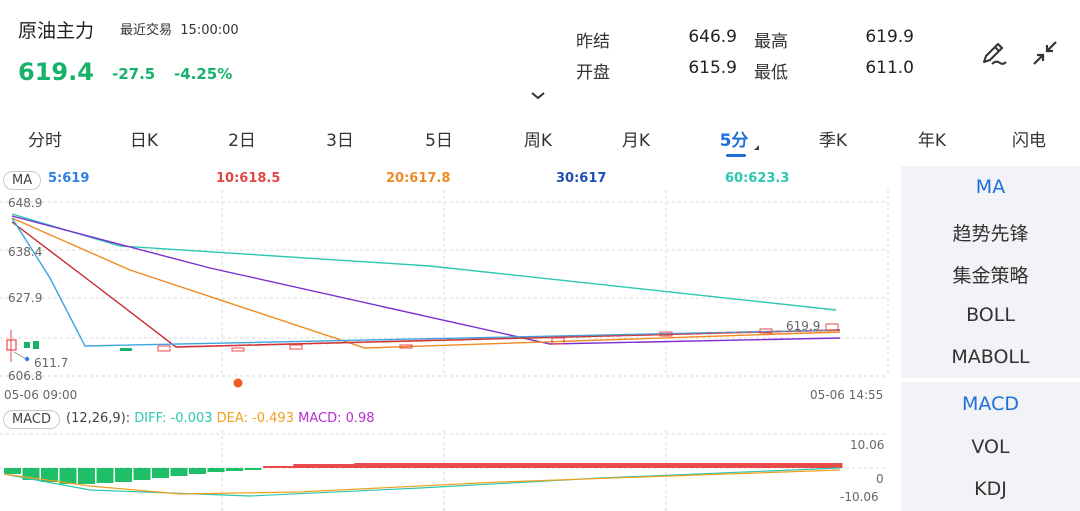 The height and width of the screenshot is (511, 1080). What do you see at coordinates (25, 252) in the screenshot?
I see `y-label-2: 638.4` at bounding box center [25, 252].